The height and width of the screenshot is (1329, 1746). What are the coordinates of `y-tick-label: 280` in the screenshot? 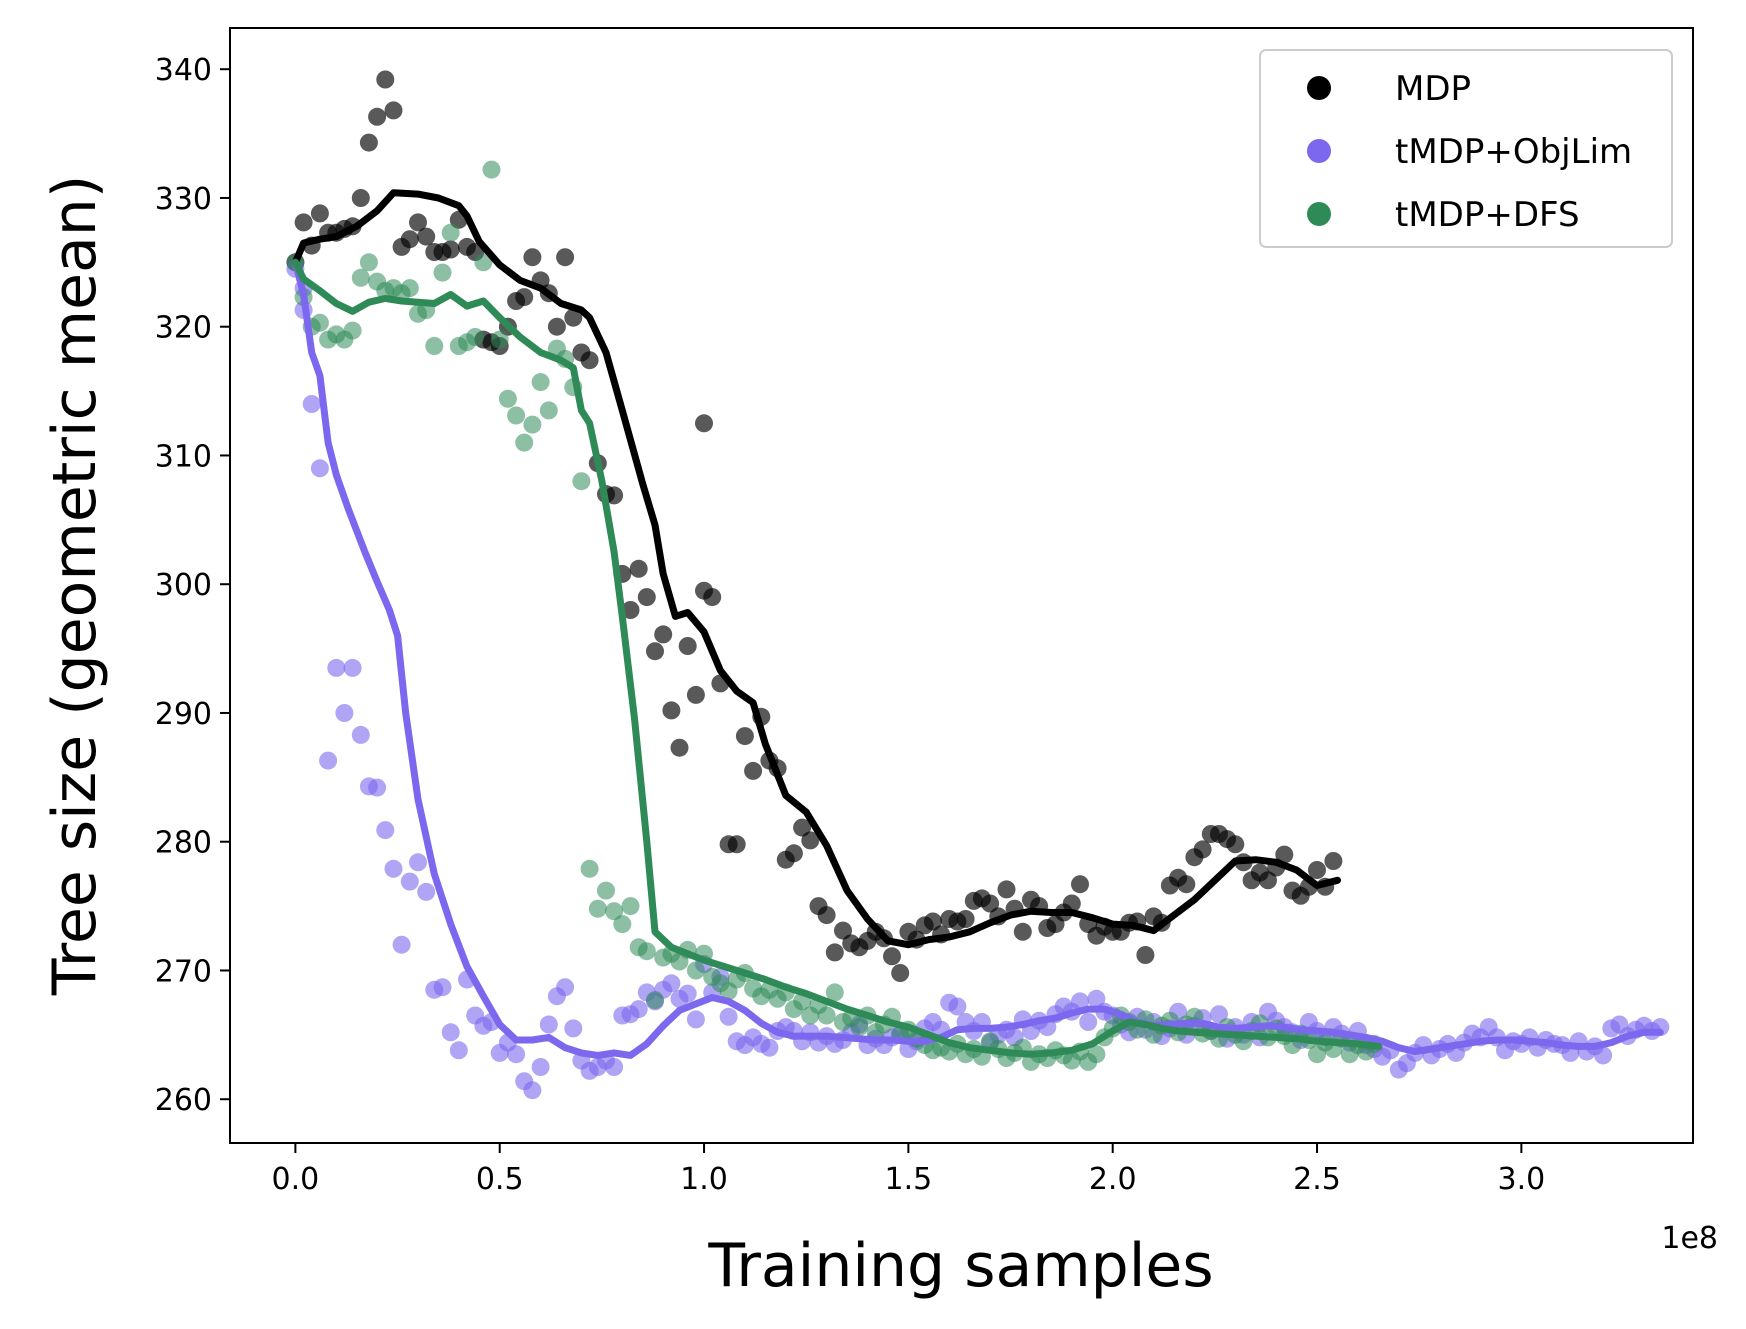 It's located at (183, 843).